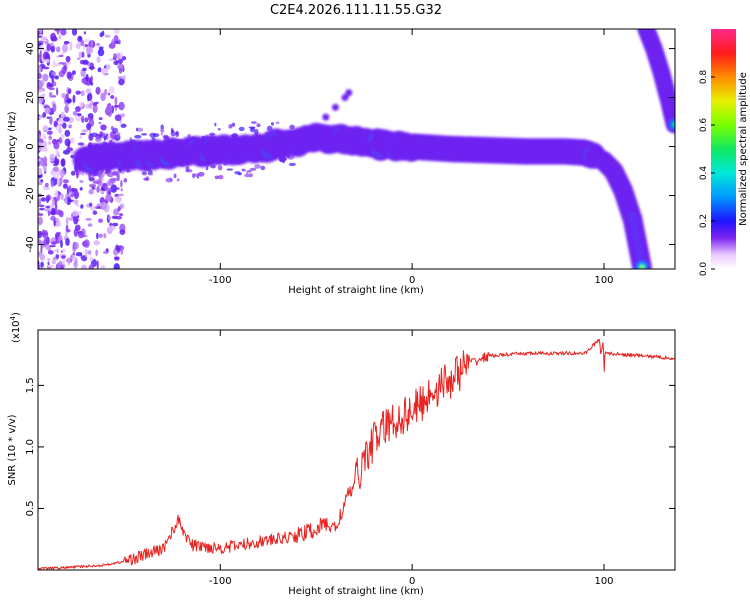  What do you see at coordinates (412, 280) in the screenshot?
I see `x-tick-label: 0` at bounding box center [412, 280].